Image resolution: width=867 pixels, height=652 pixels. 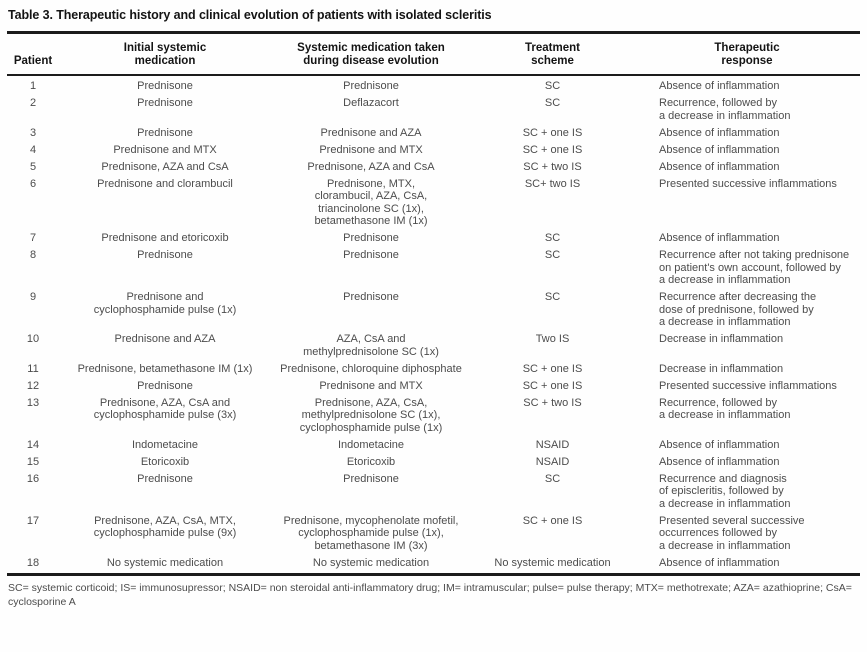 What do you see at coordinates (33, 149) in the screenshot?
I see `patient-number-cell: 4` at bounding box center [33, 149].